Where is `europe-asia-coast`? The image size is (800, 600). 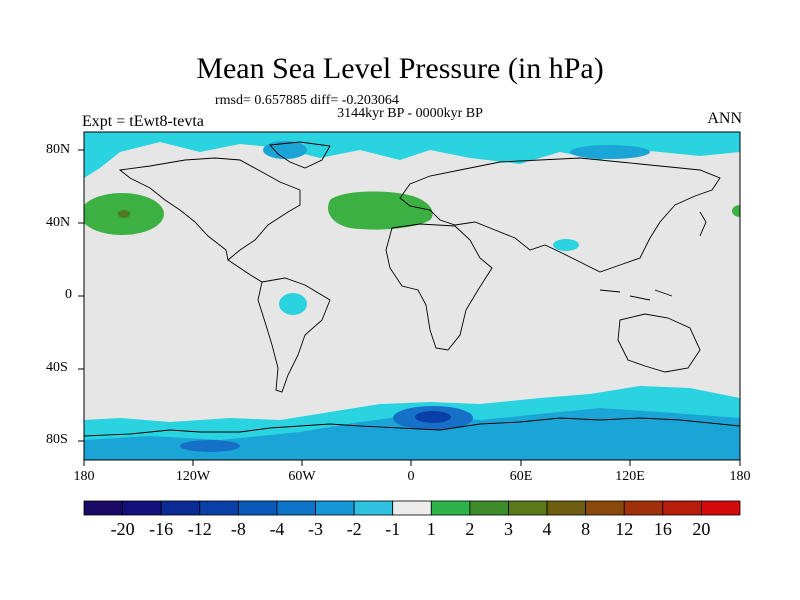
europe-asia-coast is located at coordinates (560, 215).